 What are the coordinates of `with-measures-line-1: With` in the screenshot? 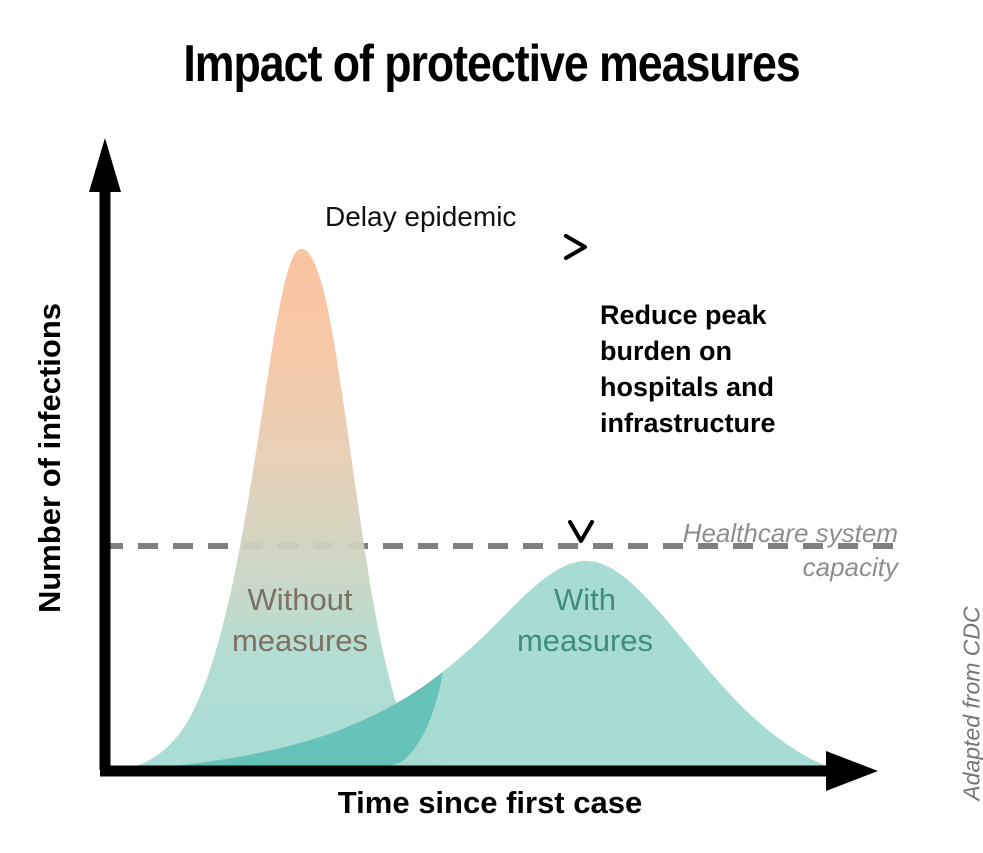 It's located at (585, 599).